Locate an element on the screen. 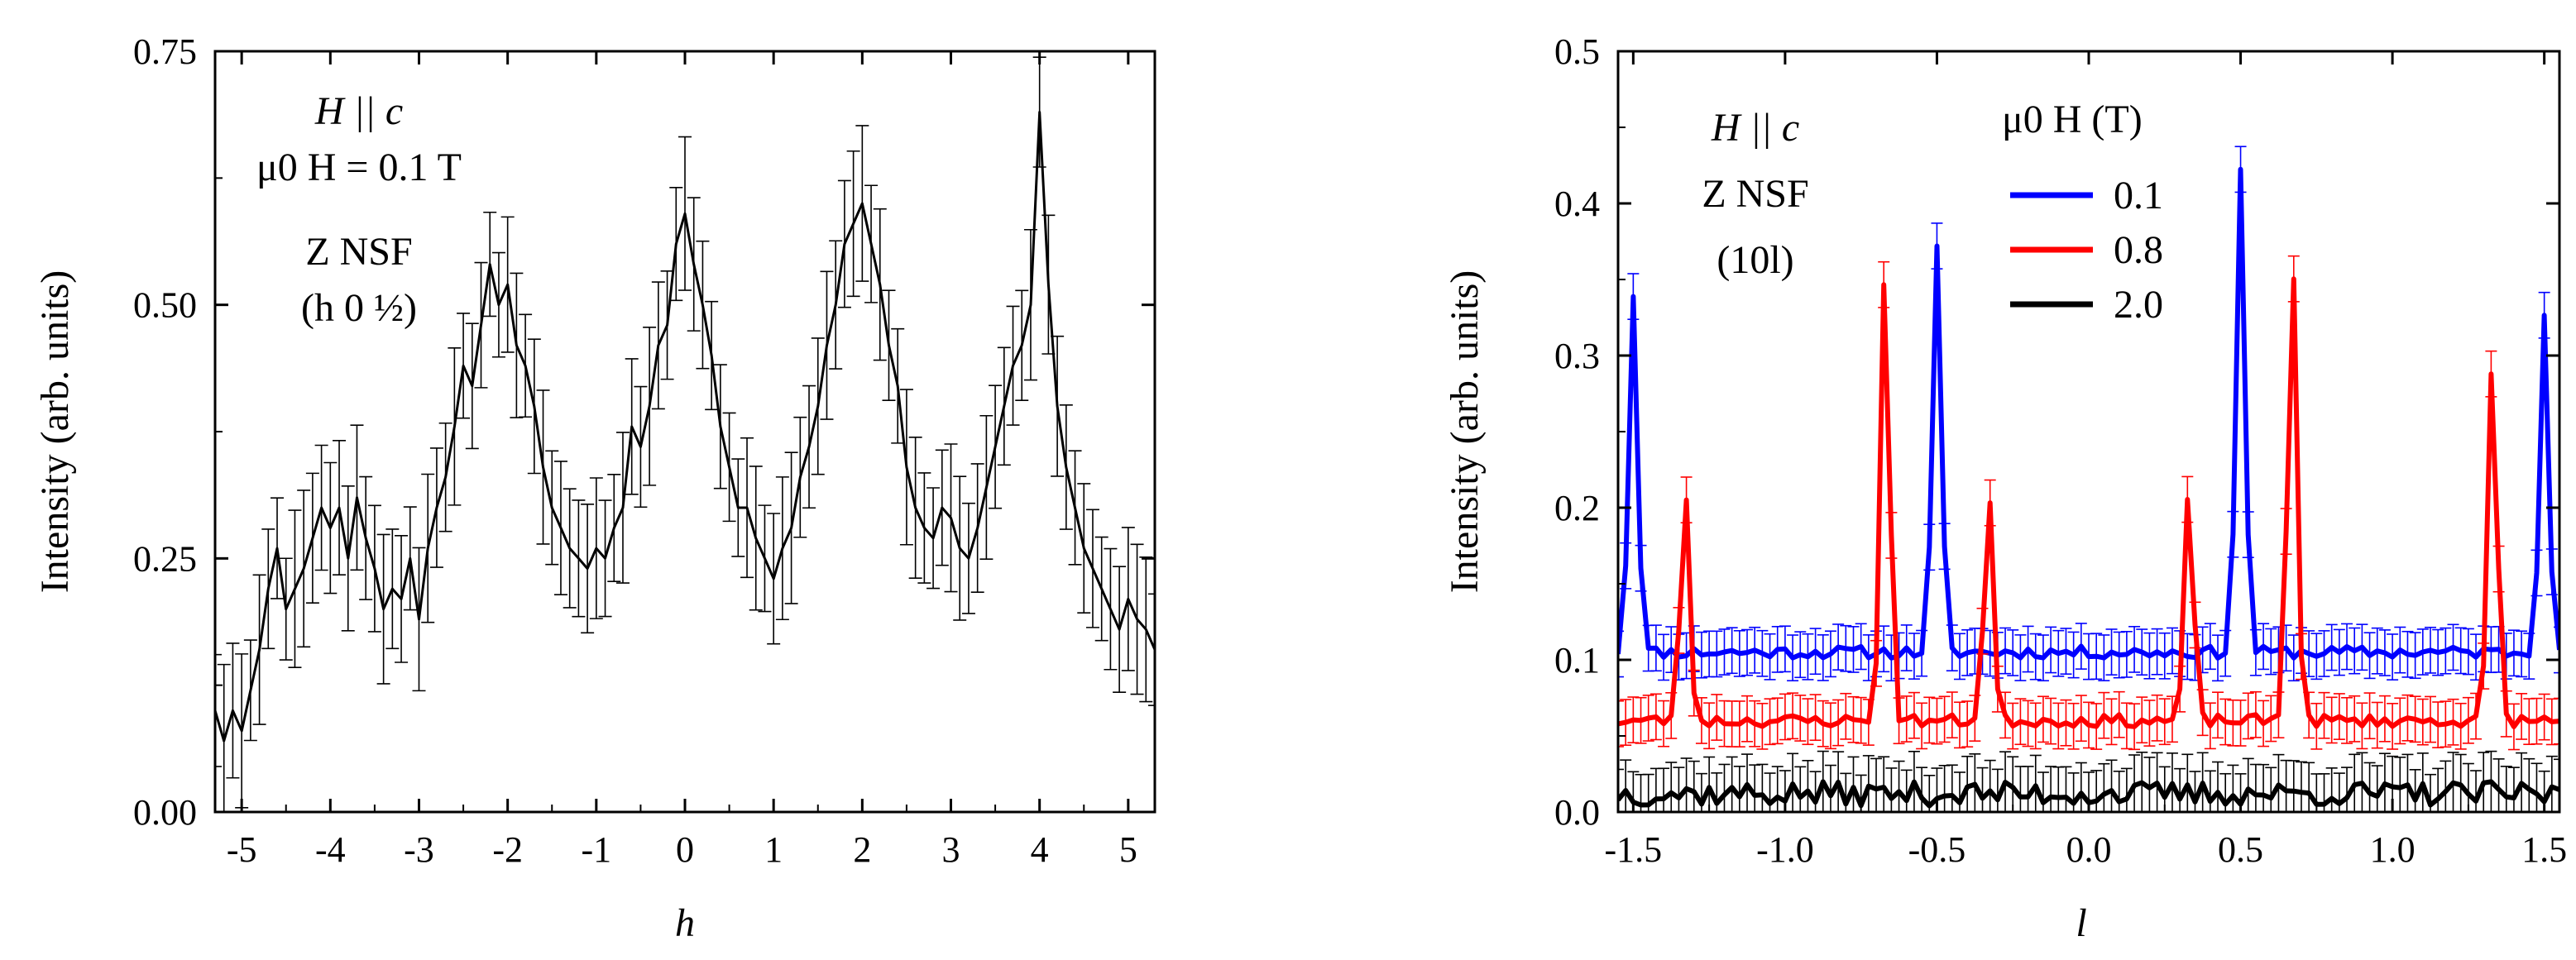  left-x-tick-label: 3 is located at coordinates (951, 849).